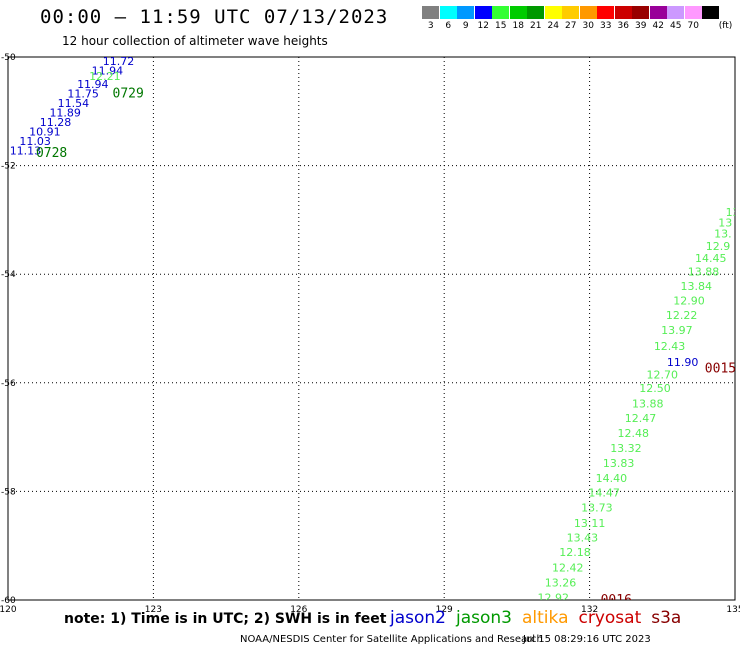 Image resolution: width=740 pixels, height=650 pixels. Describe the element at coordinates (554, 597) in the screenshot. I see `wave-height-label: 12.92` at that location.